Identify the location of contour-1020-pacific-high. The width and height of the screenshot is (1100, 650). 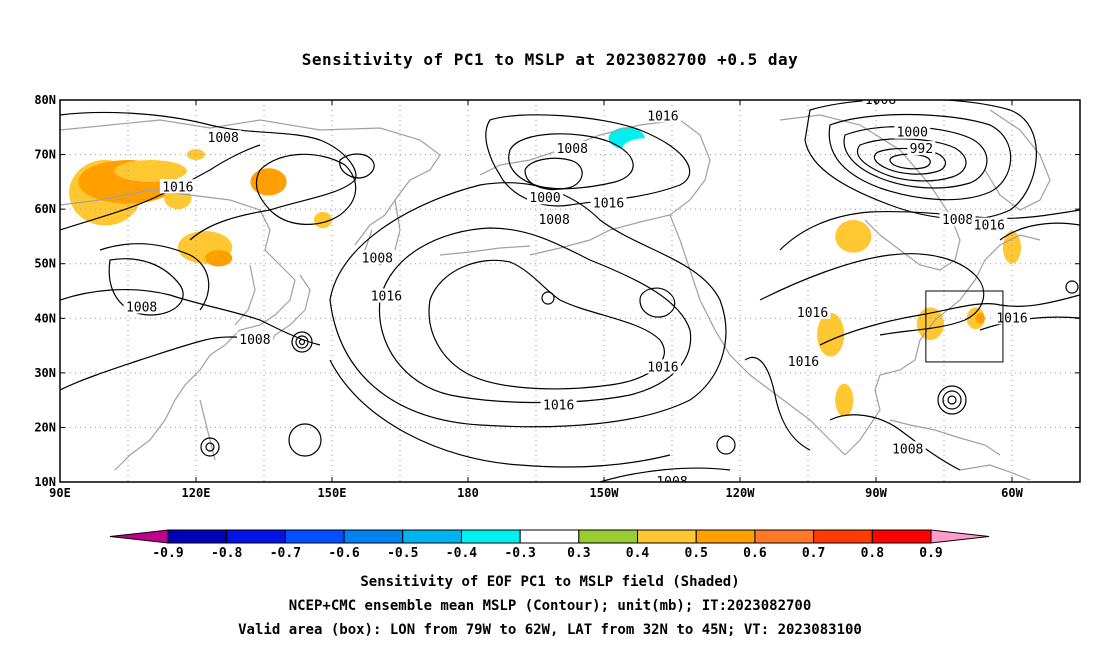
(535, 315).